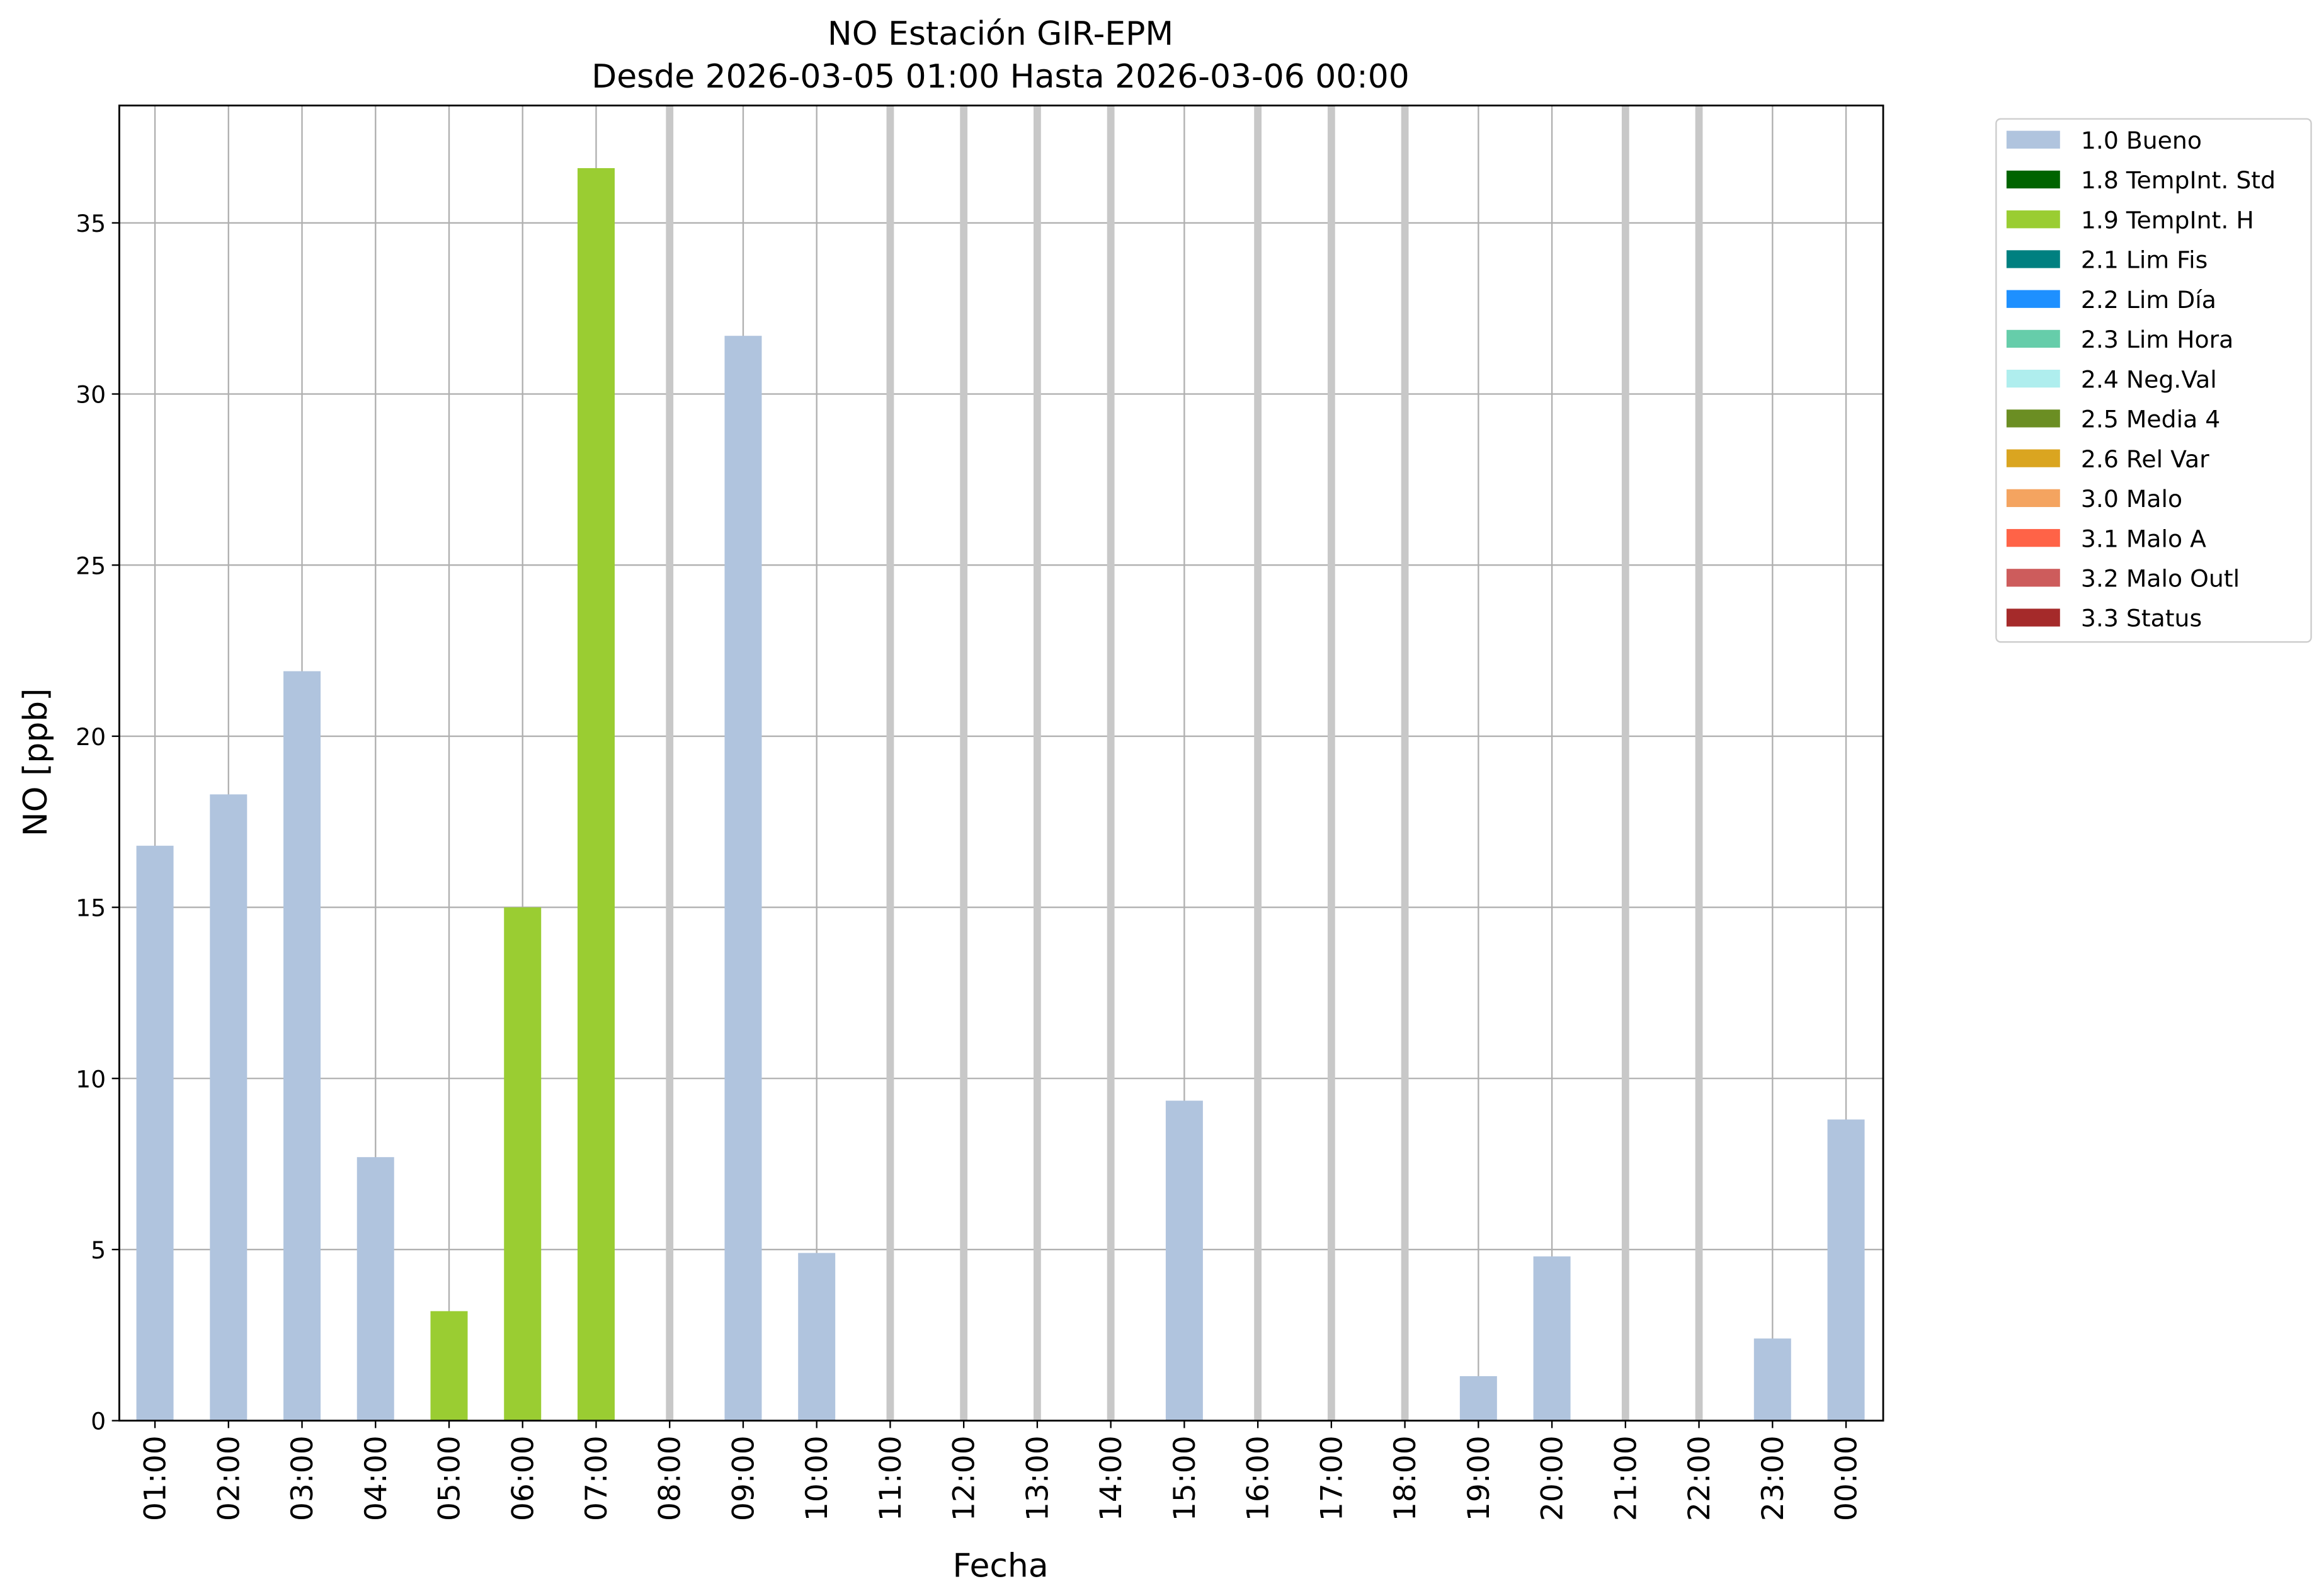  What do you see at coordinates (2150, 419) in the screenshot?
I see `legend-label: 2.5 Media 4` at bounding box center [2150, 419].